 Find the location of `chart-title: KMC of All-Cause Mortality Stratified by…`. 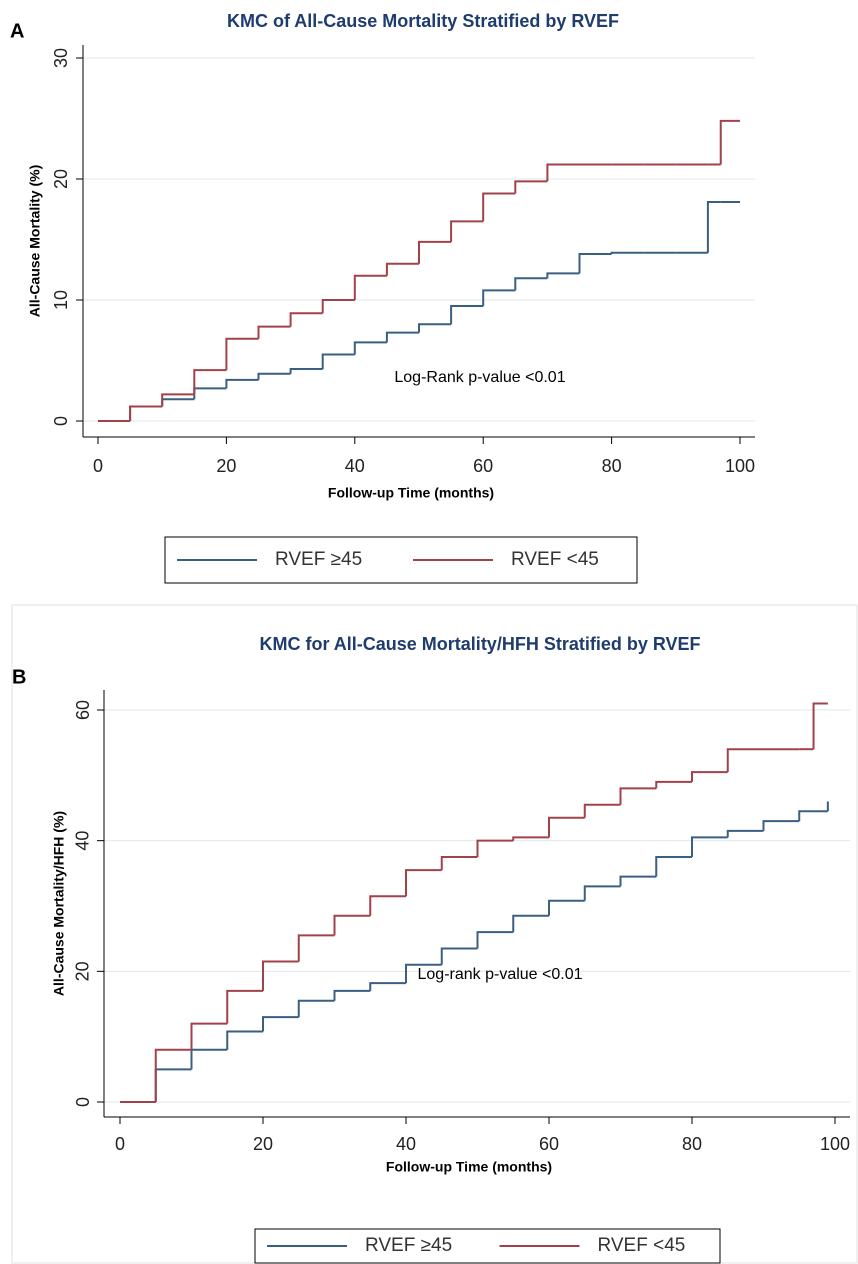

chart-title: KMC of All-Cause Mortality Stratified by… is located at coordinates (423, 21).